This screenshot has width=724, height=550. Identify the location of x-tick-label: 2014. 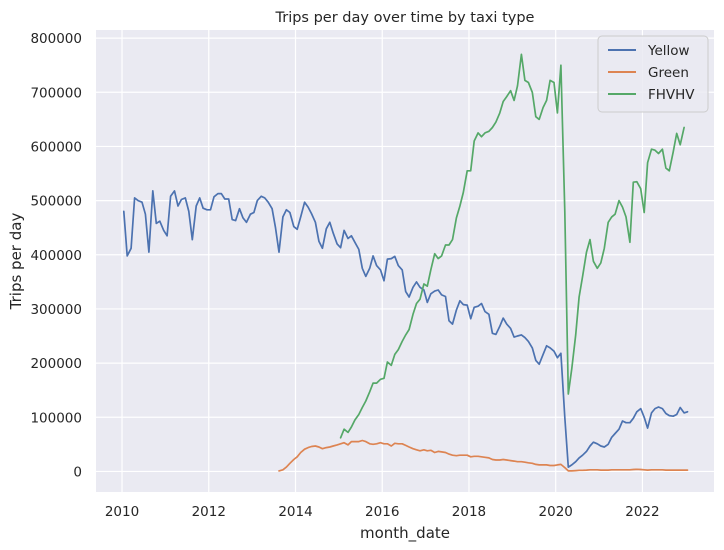
(295, 512).